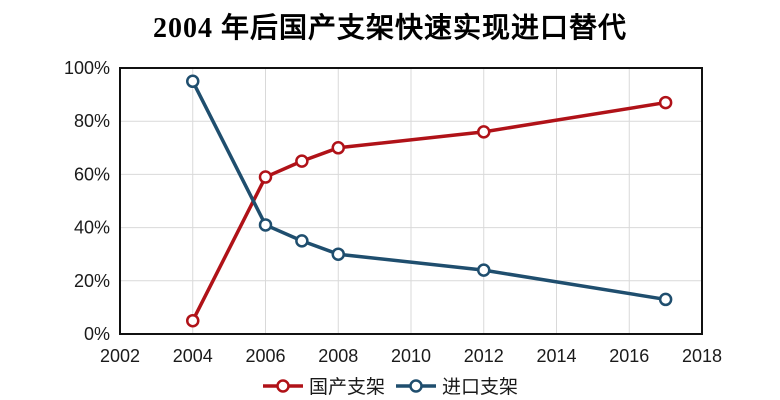  What do you see at coordinates (92, 228) in the screenshot?
I see `y-tick-label: 40%` at bounding box center [92, 228].